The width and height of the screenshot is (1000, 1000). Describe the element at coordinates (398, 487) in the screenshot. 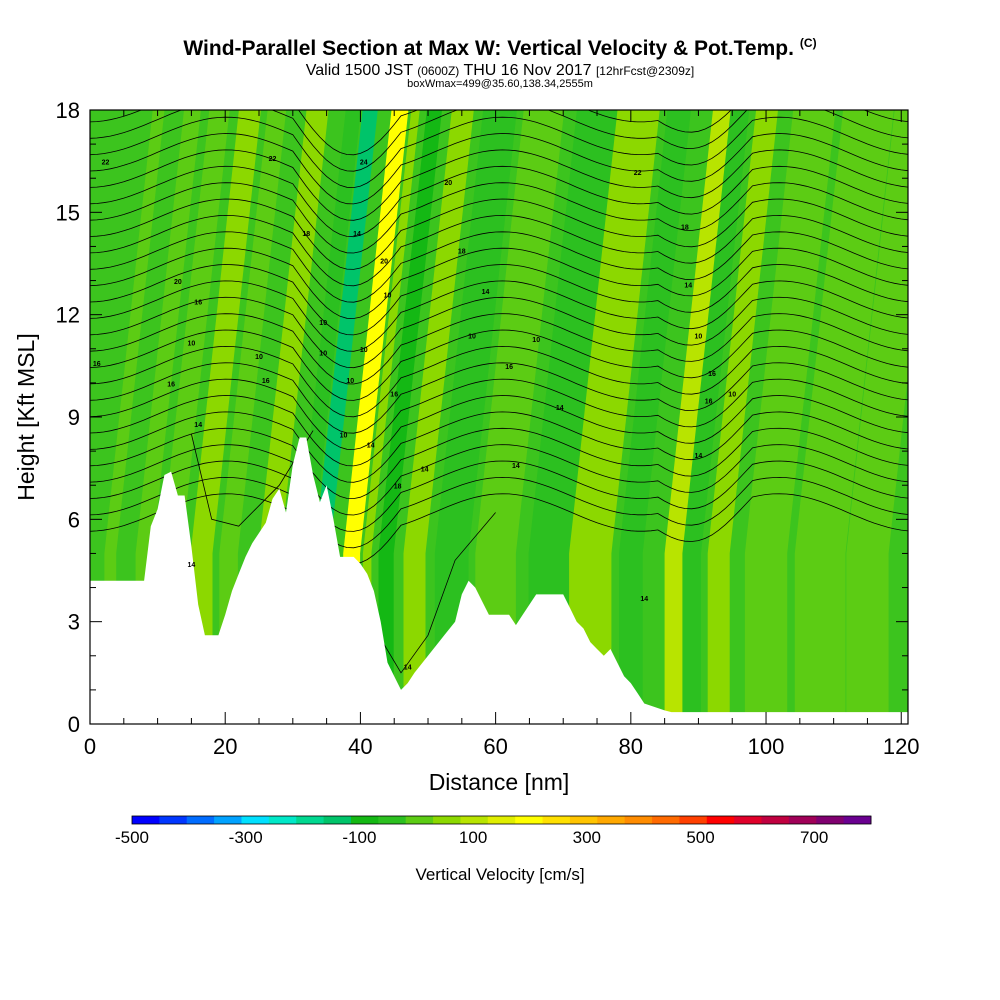

I see `theta-label-39: 18` at that location.